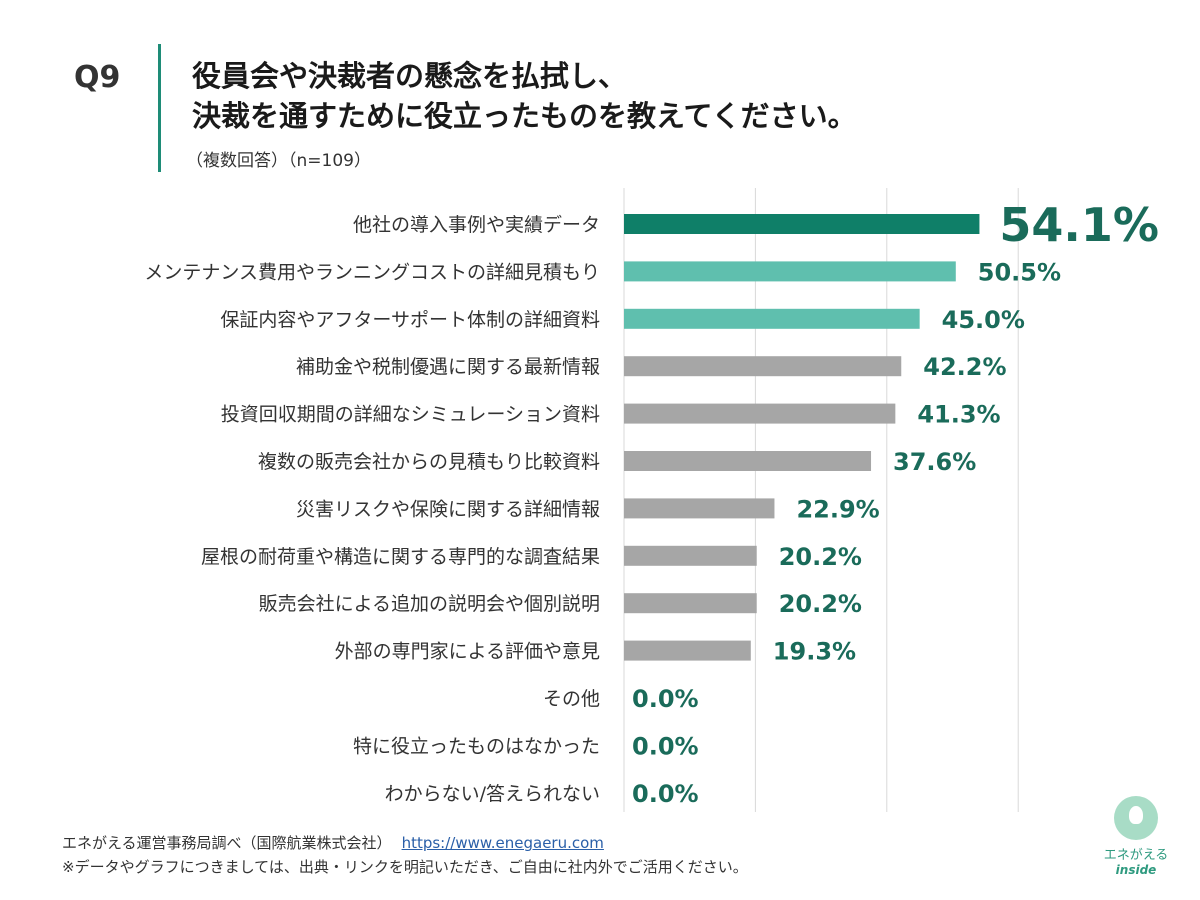 The image size is (1200, 900). What do you see at coordinates (429, 604) in the screenshot?
I see `category-label: 販売会社による追加の説明会や個別説明` at bounding box center [429, 604].